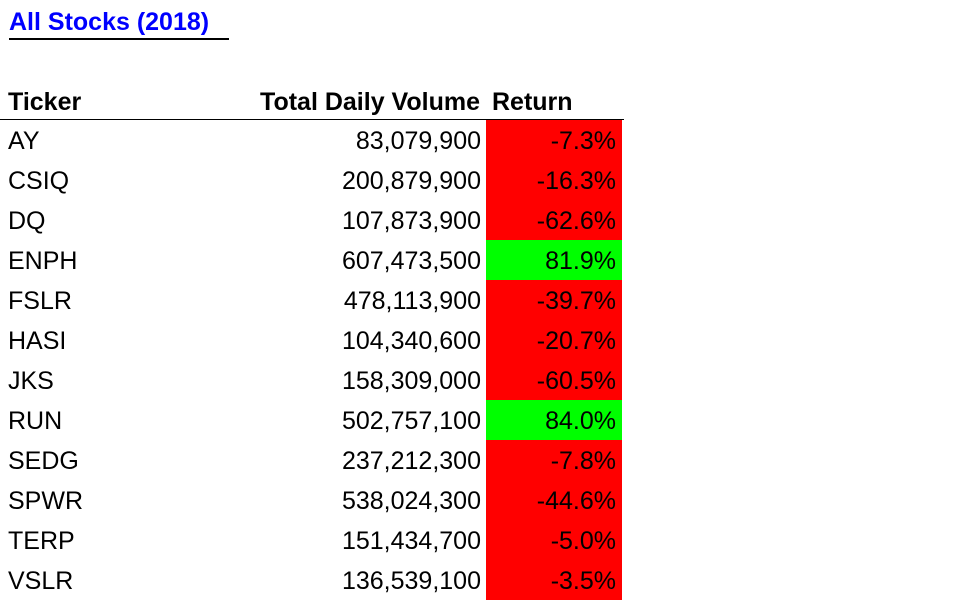 This screenshot has width=974, height=605. I want to click on header-total-daily-volume: Total Daily Volume, so click(370, 102).